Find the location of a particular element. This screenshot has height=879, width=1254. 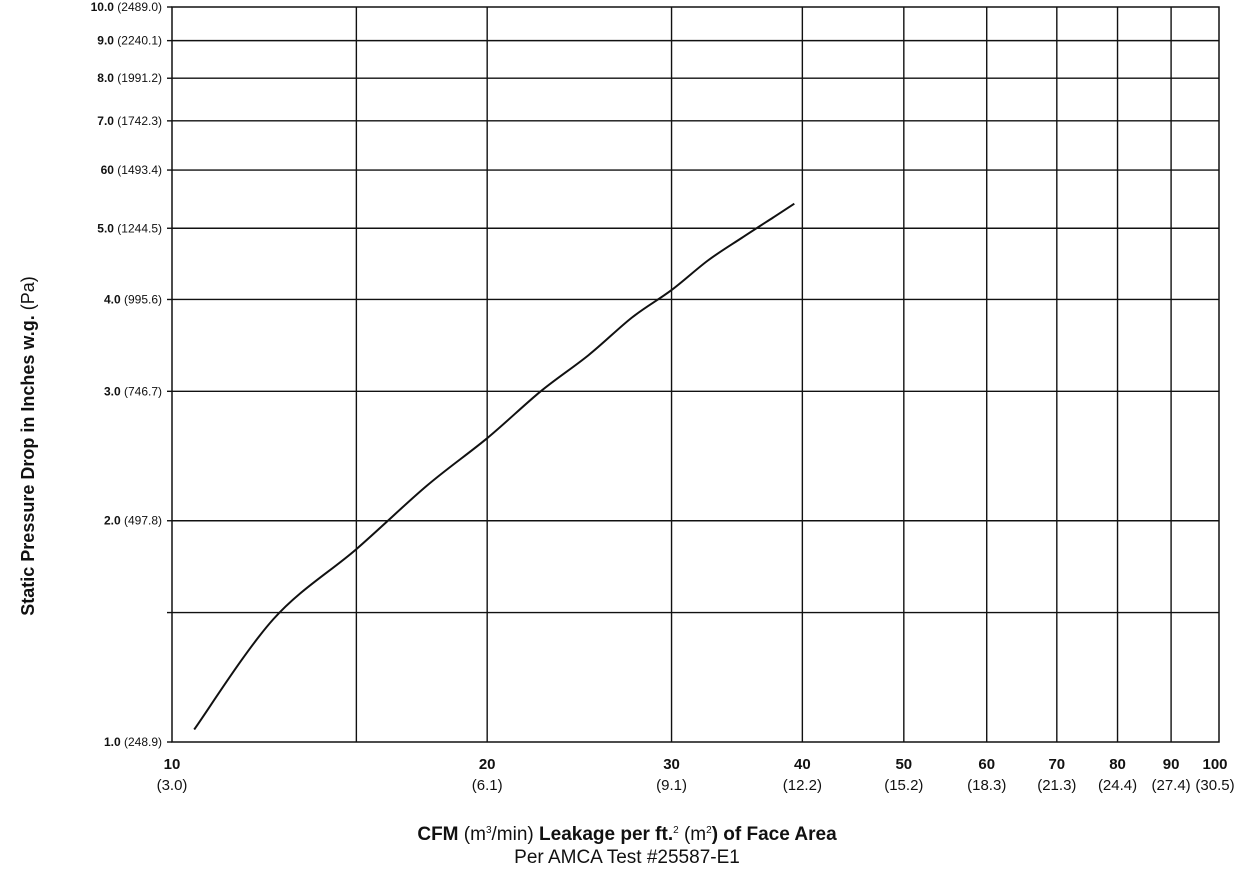

x-tick-value: 20 is located at coordinates (487, 764).